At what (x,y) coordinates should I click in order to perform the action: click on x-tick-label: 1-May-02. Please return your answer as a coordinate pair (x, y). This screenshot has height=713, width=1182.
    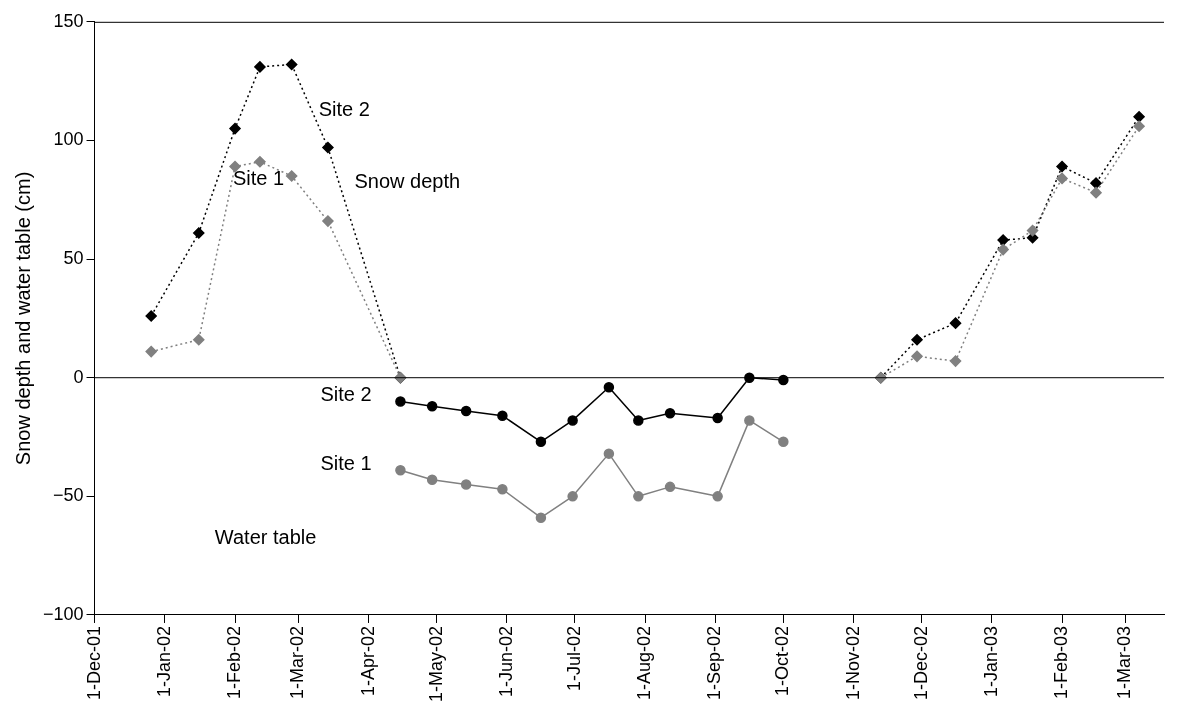
    Looking at the image, I should click on (435, 664).